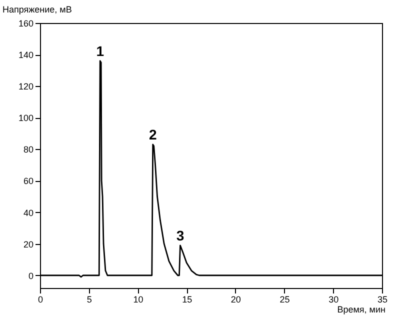  Describe the element at coordinates (89, 299) in the screenshot. I see `x-tick-label: 5` at that location.